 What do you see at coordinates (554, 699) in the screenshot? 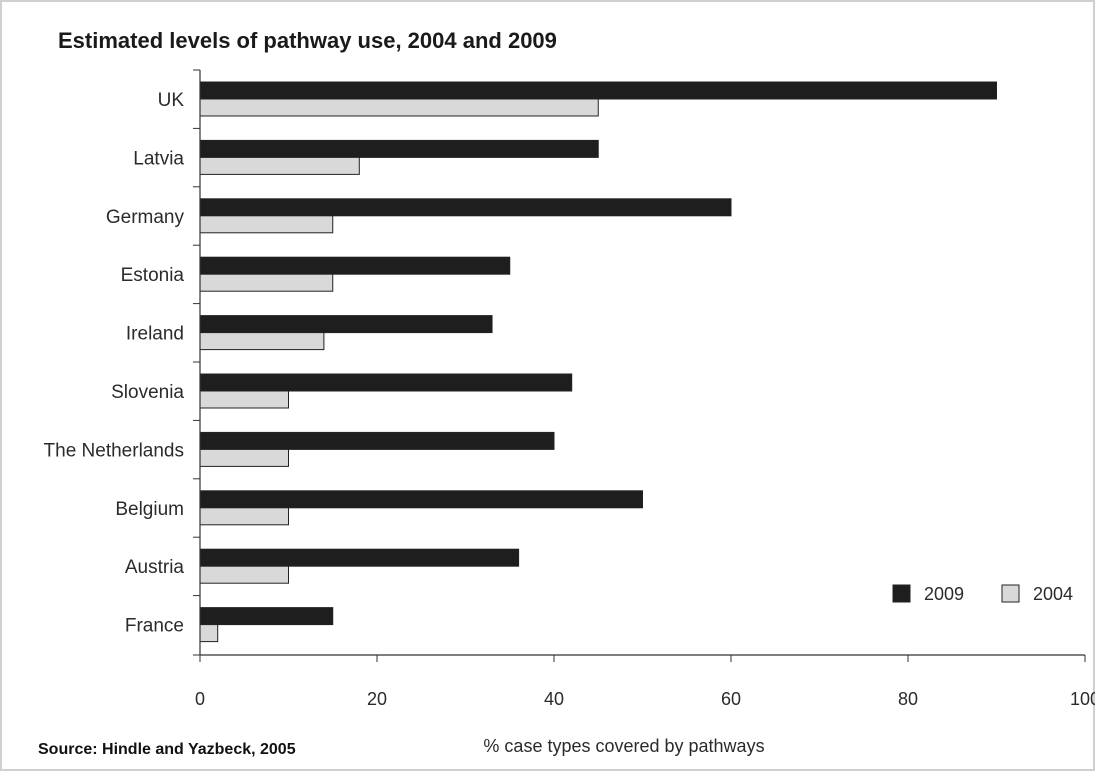
I see `x-tick-label: 40` at bounding box center [554, 699].